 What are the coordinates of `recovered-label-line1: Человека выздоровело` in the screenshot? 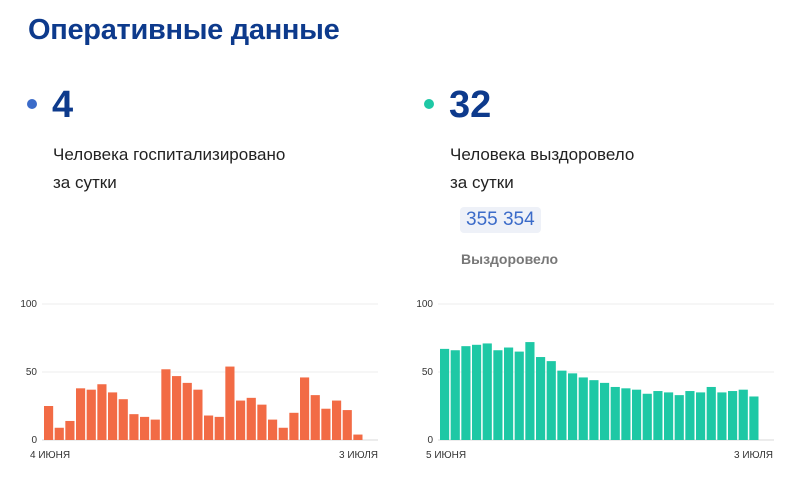 It's located at (542, 154).